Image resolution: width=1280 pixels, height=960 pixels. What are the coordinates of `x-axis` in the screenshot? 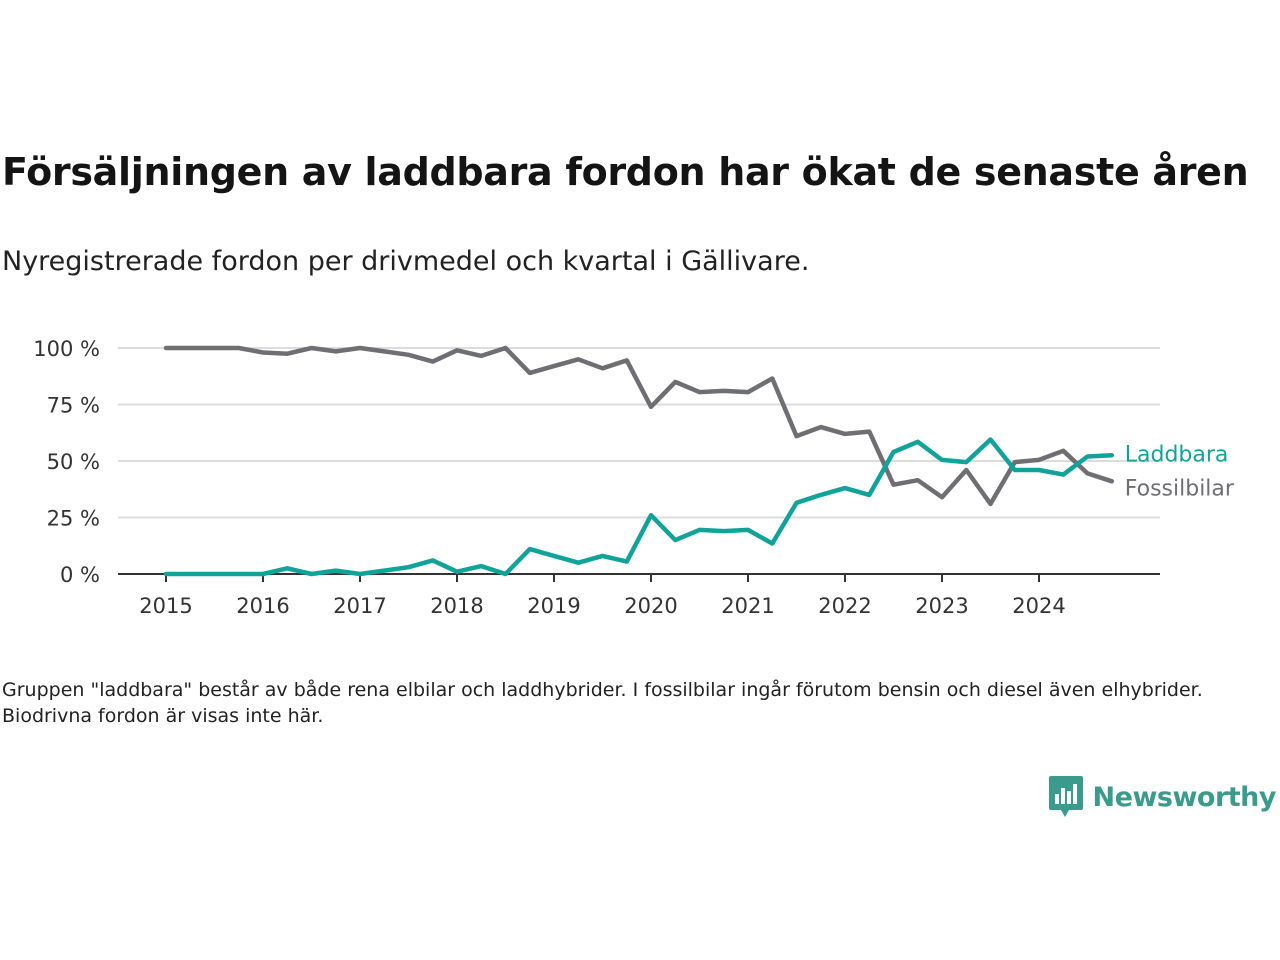 It's located at (639, 577).